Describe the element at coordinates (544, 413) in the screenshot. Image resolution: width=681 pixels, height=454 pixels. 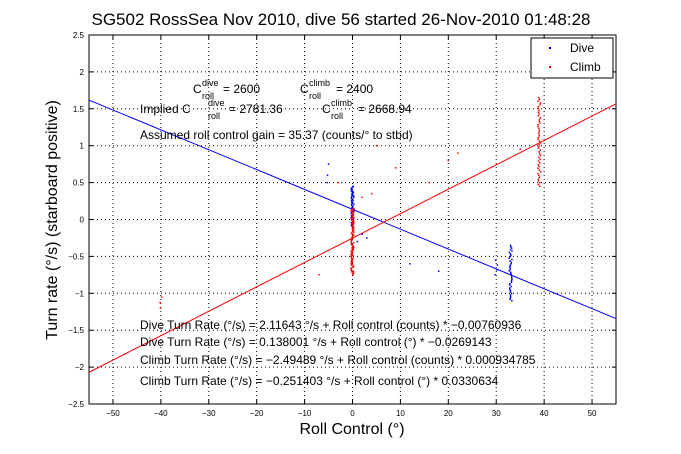
I see `x-tick-label: 40` at that location.